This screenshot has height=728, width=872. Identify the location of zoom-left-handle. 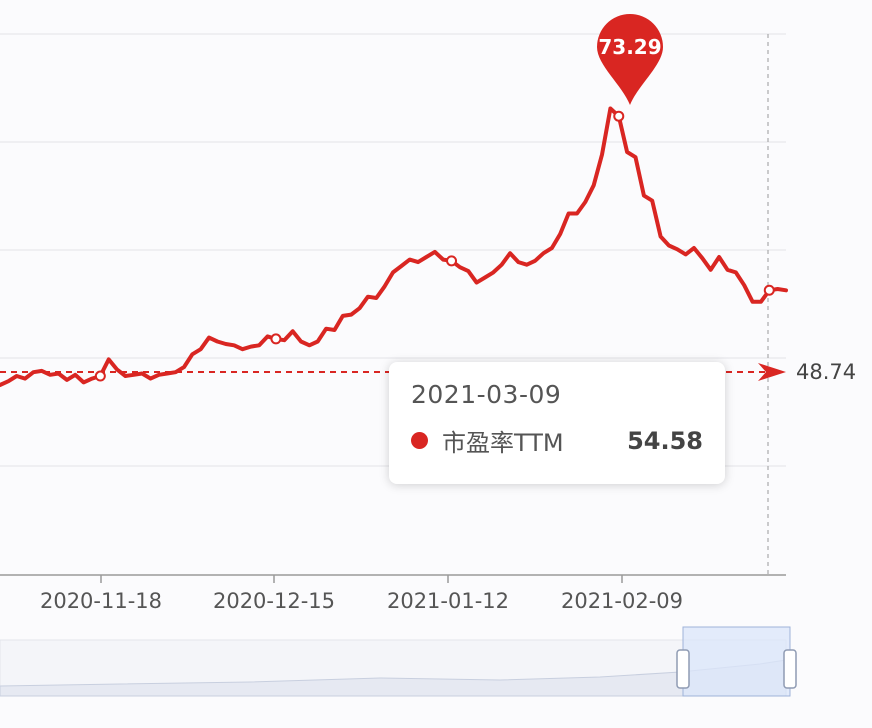
(683, 669).